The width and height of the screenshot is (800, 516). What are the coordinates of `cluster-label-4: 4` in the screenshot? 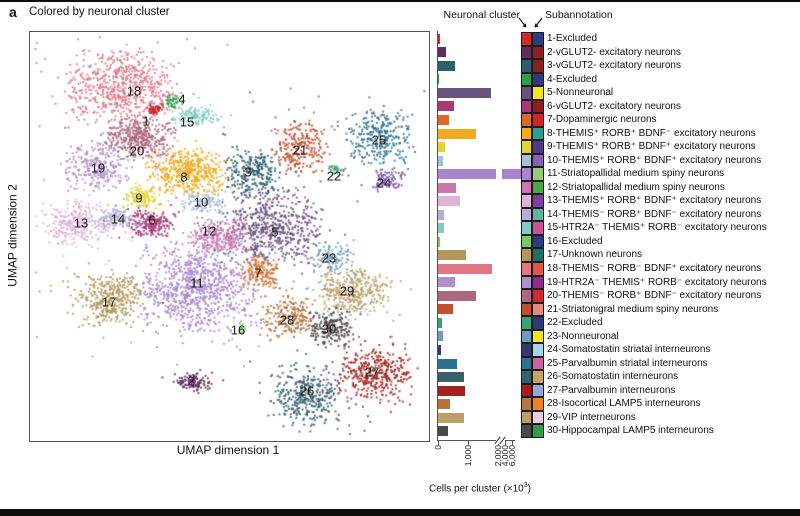 It's located at (182, 99).